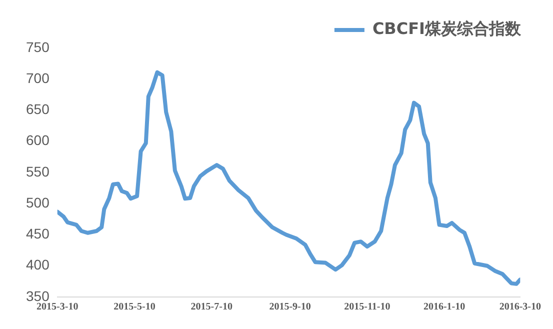 The height and width of the screenshot is (329, 553). Describe the element at coordinates (38, 202) in the screenshot. I see `y-tick-label: 500` at that location.